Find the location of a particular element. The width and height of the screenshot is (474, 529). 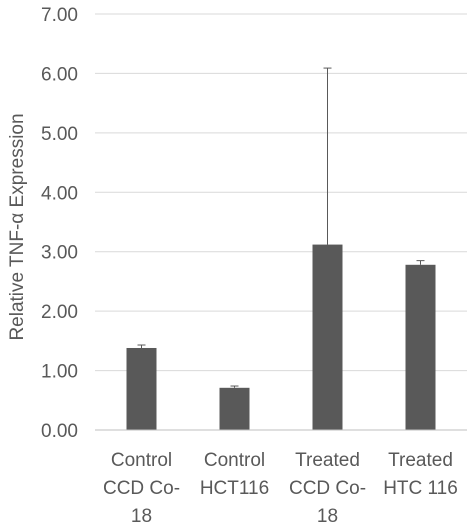

x-category-label-line: HCT116 is located at coordinates (234, 488).